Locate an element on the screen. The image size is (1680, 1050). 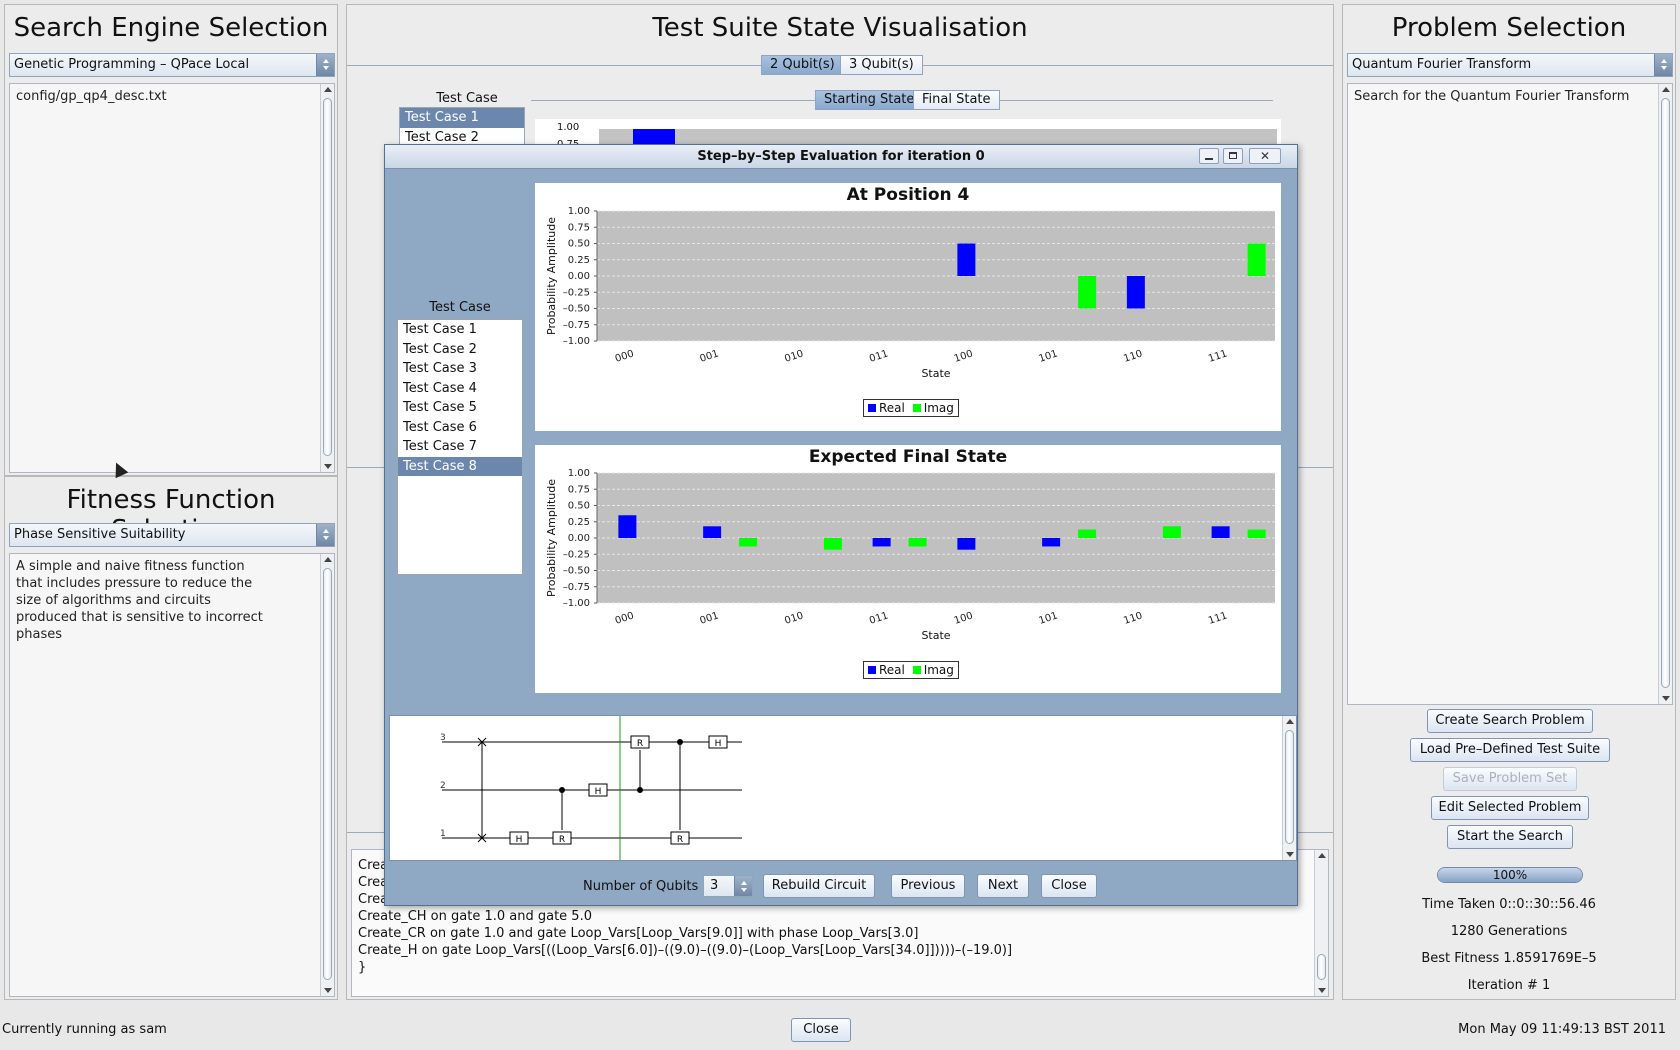
search-engine-scrollbar is located at coordinates (327, 278).